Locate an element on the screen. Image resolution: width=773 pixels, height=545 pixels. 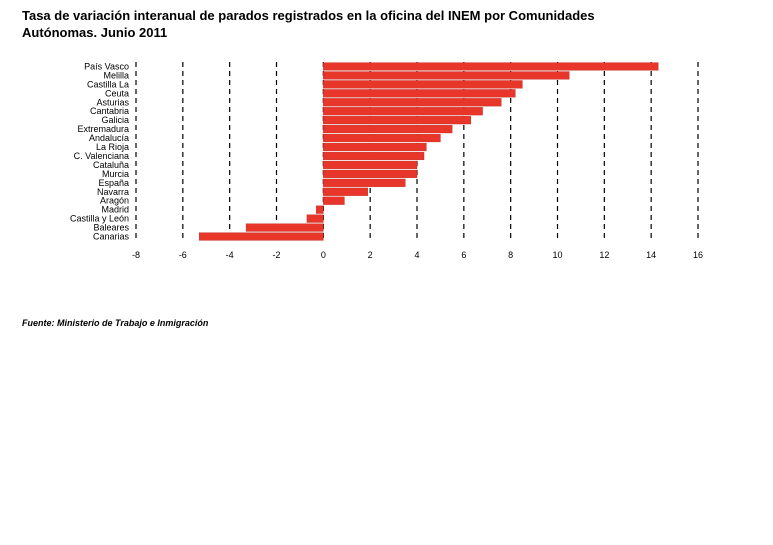
x-tick-label-0: -8 is located at coordinates (136, 255).